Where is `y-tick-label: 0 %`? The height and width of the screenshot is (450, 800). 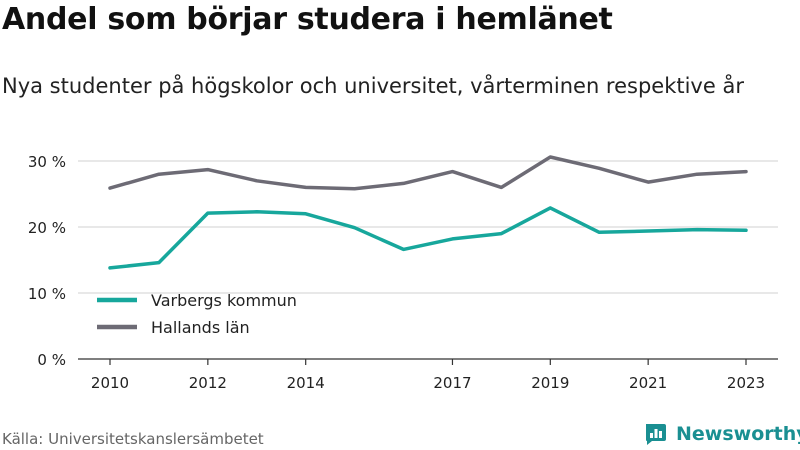
y-tick-label: 0 % is located at coordinates (51, 360).